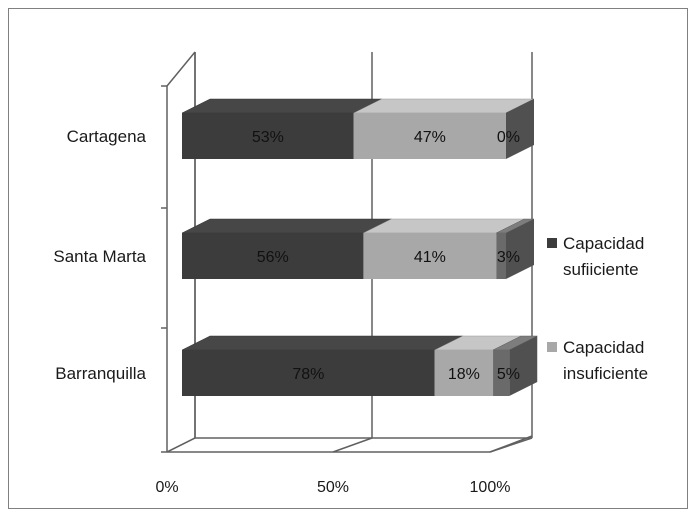 Image resolution: width=696 pixels, height=517 pixels. What do you see at coordinates (166, 487) in the screenshot?
I see `x-tick-label-0: 0%` at bounding box center [166, 487].